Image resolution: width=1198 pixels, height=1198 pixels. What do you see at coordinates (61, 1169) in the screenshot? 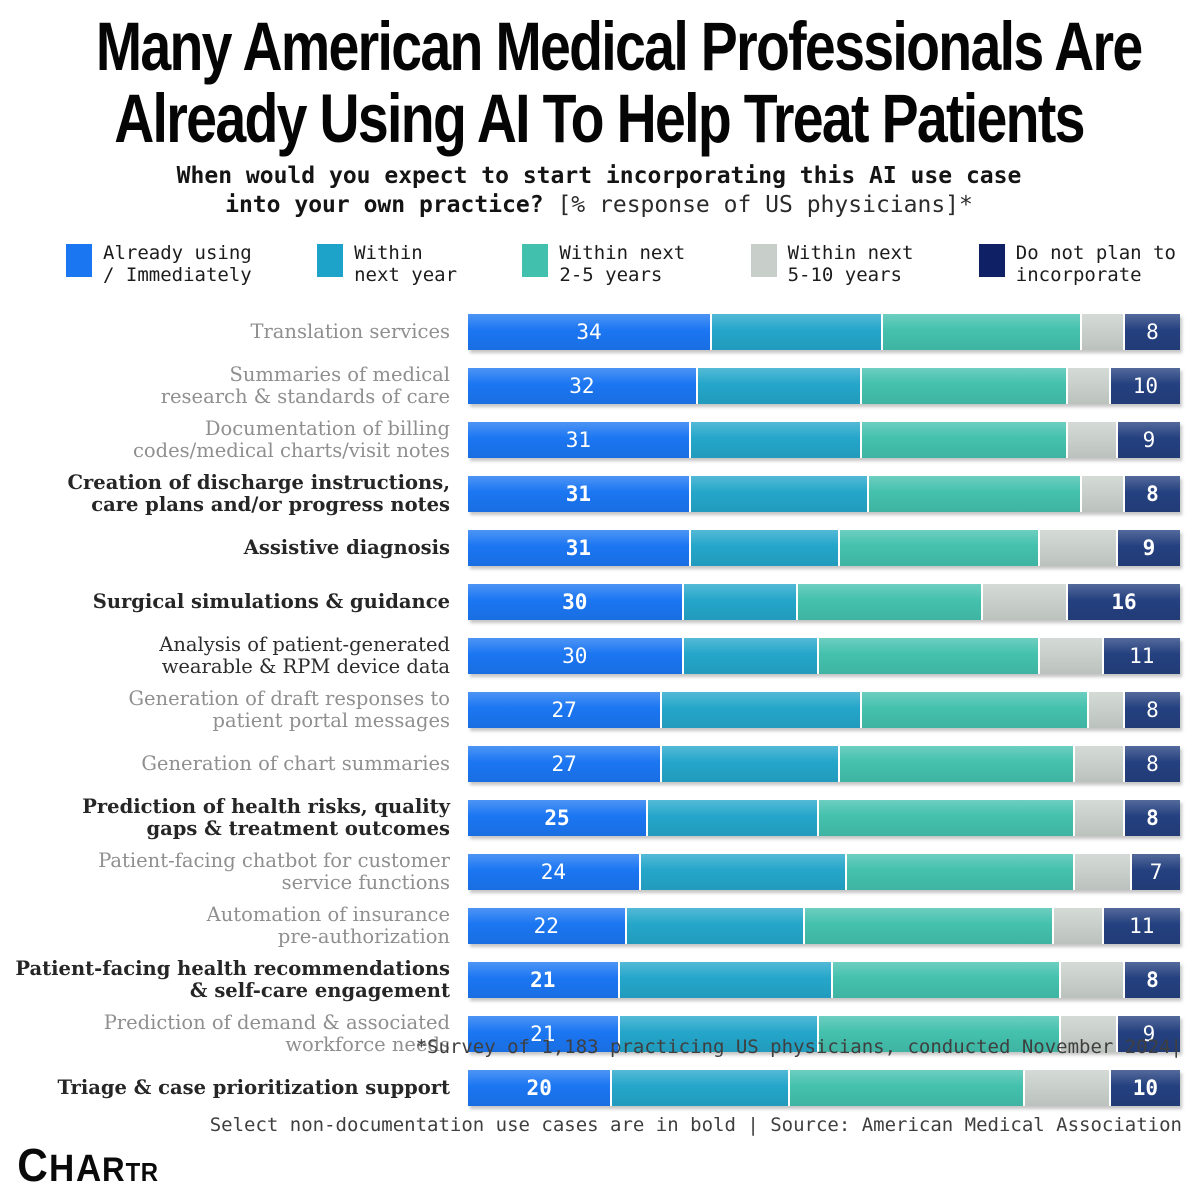
I see `logo-letter: H` at bounding box center [61, 1169].